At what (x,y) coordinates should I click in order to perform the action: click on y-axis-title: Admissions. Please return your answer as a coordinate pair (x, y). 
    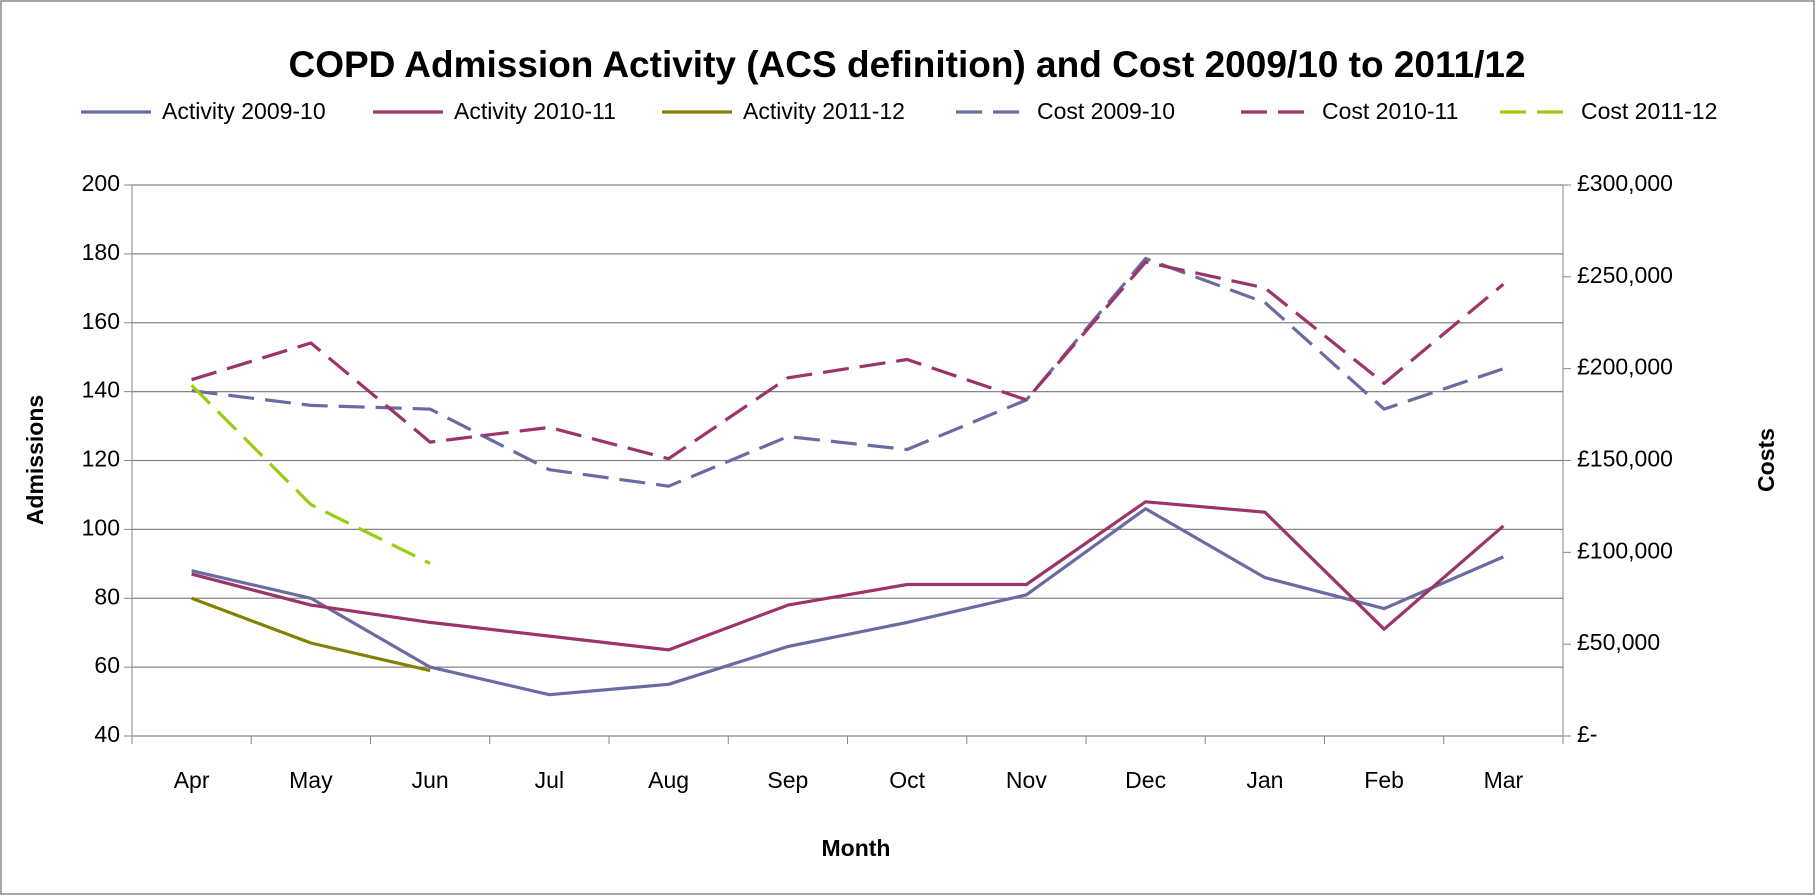
    Looking at the image, I should click on (35, 460).